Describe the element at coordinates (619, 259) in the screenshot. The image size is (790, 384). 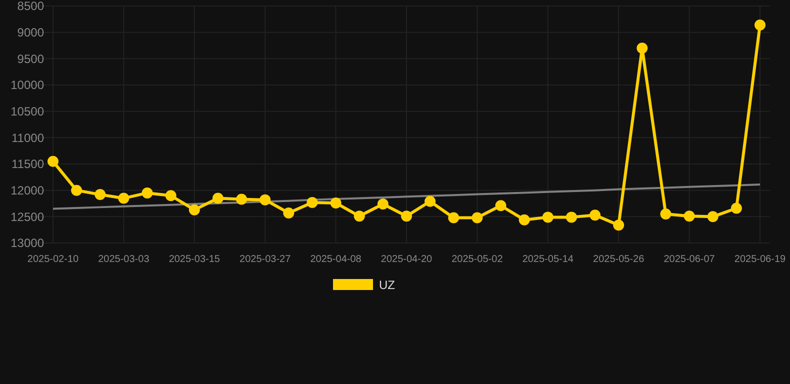
I see `x-tick-label: 2025-05-26` at that location.